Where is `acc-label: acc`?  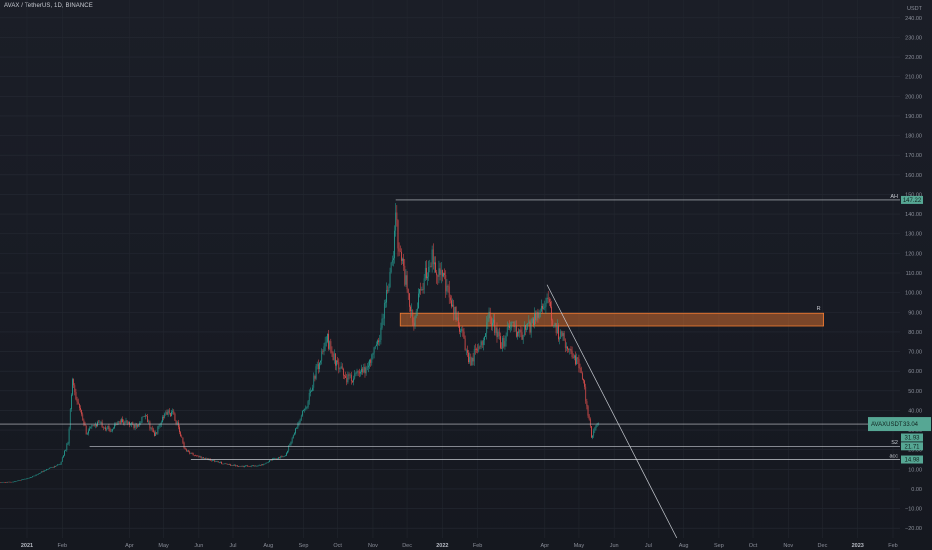 acc-label: acc is located at coordinates (893, 457).